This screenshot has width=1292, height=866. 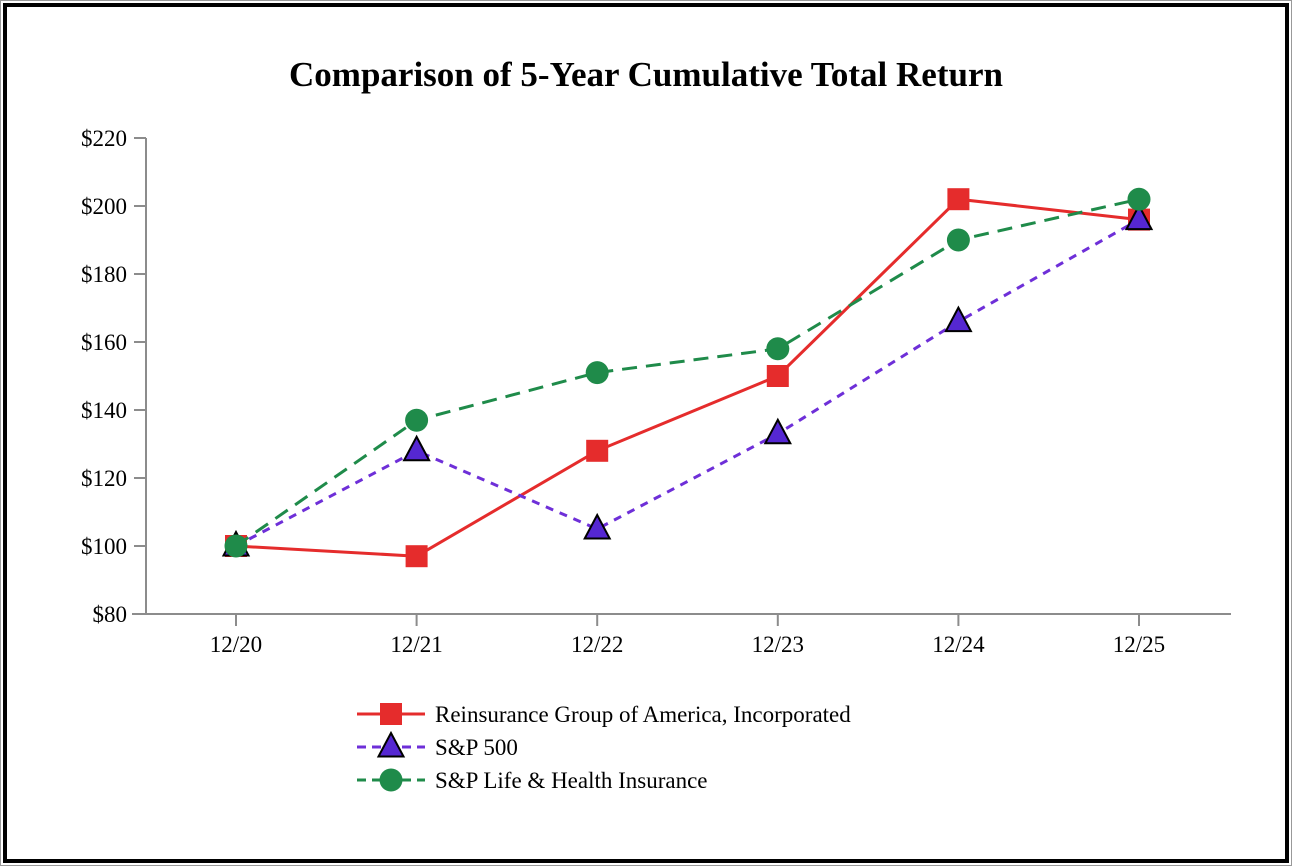 I want to click on legend-item: S&P Life & Health Insurance, so click(x=532, y=780).